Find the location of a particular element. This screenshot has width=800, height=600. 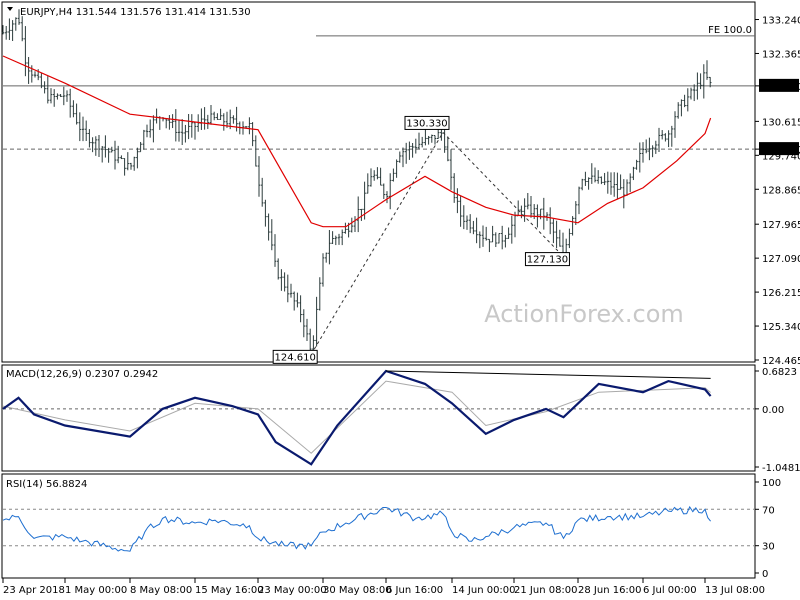

rsi-y-tick-label: 30 is located at coordinates (768, 547).